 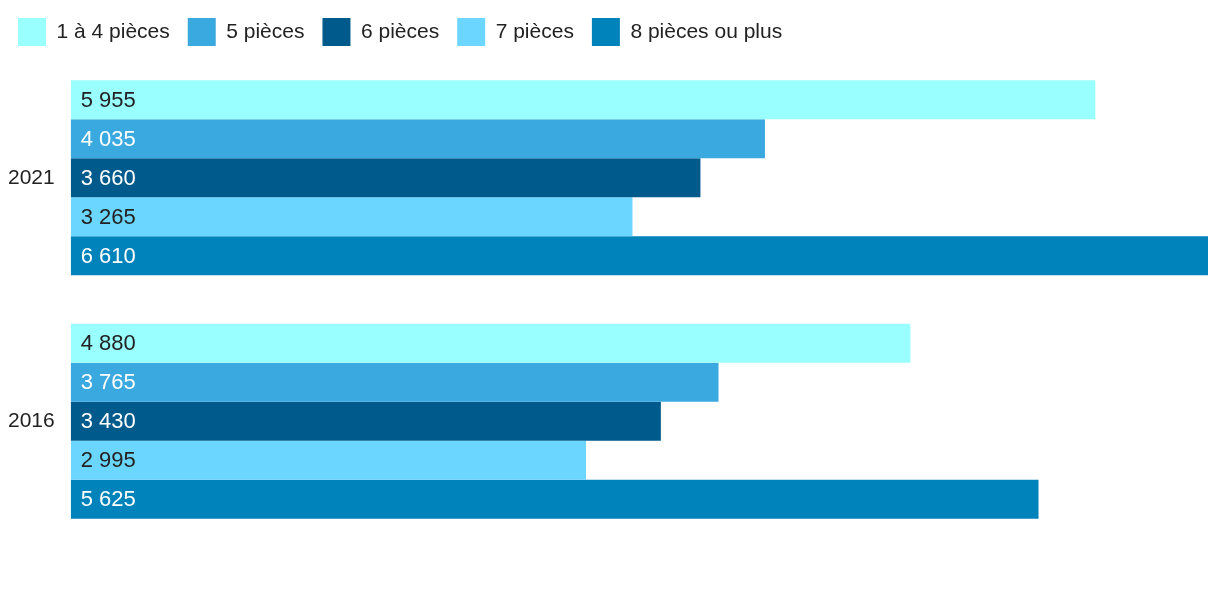 I want to click on y-tick-label: 2021, so click(x=31, y=176).